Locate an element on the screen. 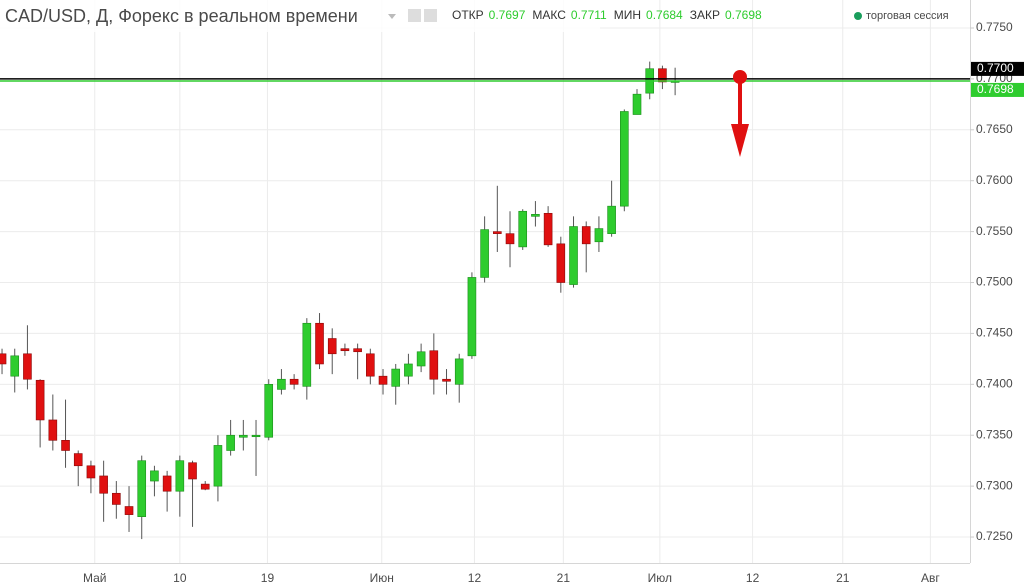 Image resolution: width=1024 pixels, height=587 pixels. ohlc-value: 0.7698 is located at coordinates (743, 15).